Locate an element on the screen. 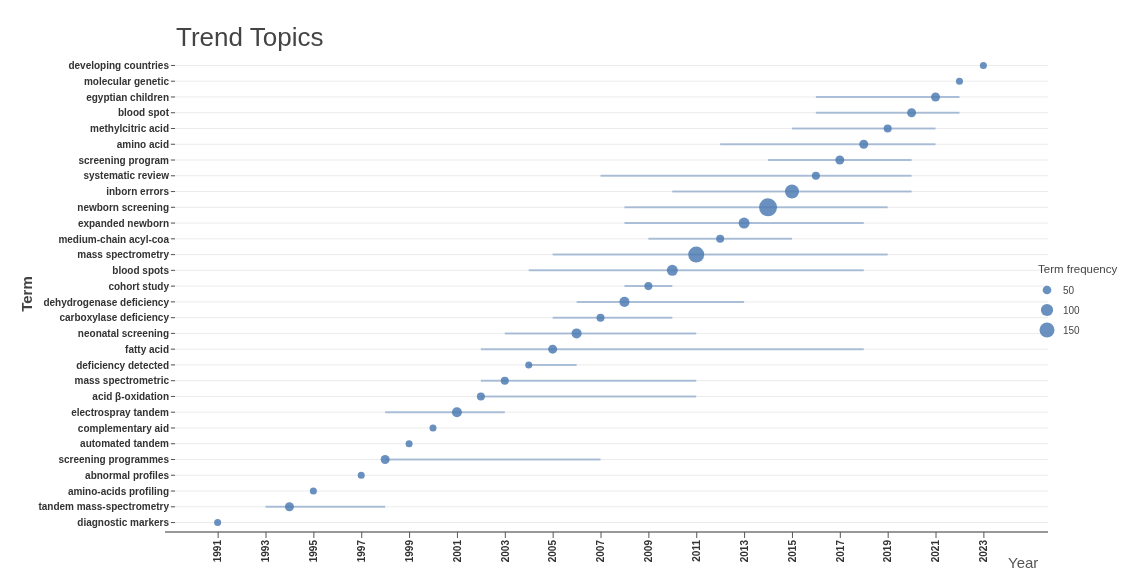 This screenshot has height=581, width=1147. y-tick-label: automated tandem is located at coordinates (125, 444).